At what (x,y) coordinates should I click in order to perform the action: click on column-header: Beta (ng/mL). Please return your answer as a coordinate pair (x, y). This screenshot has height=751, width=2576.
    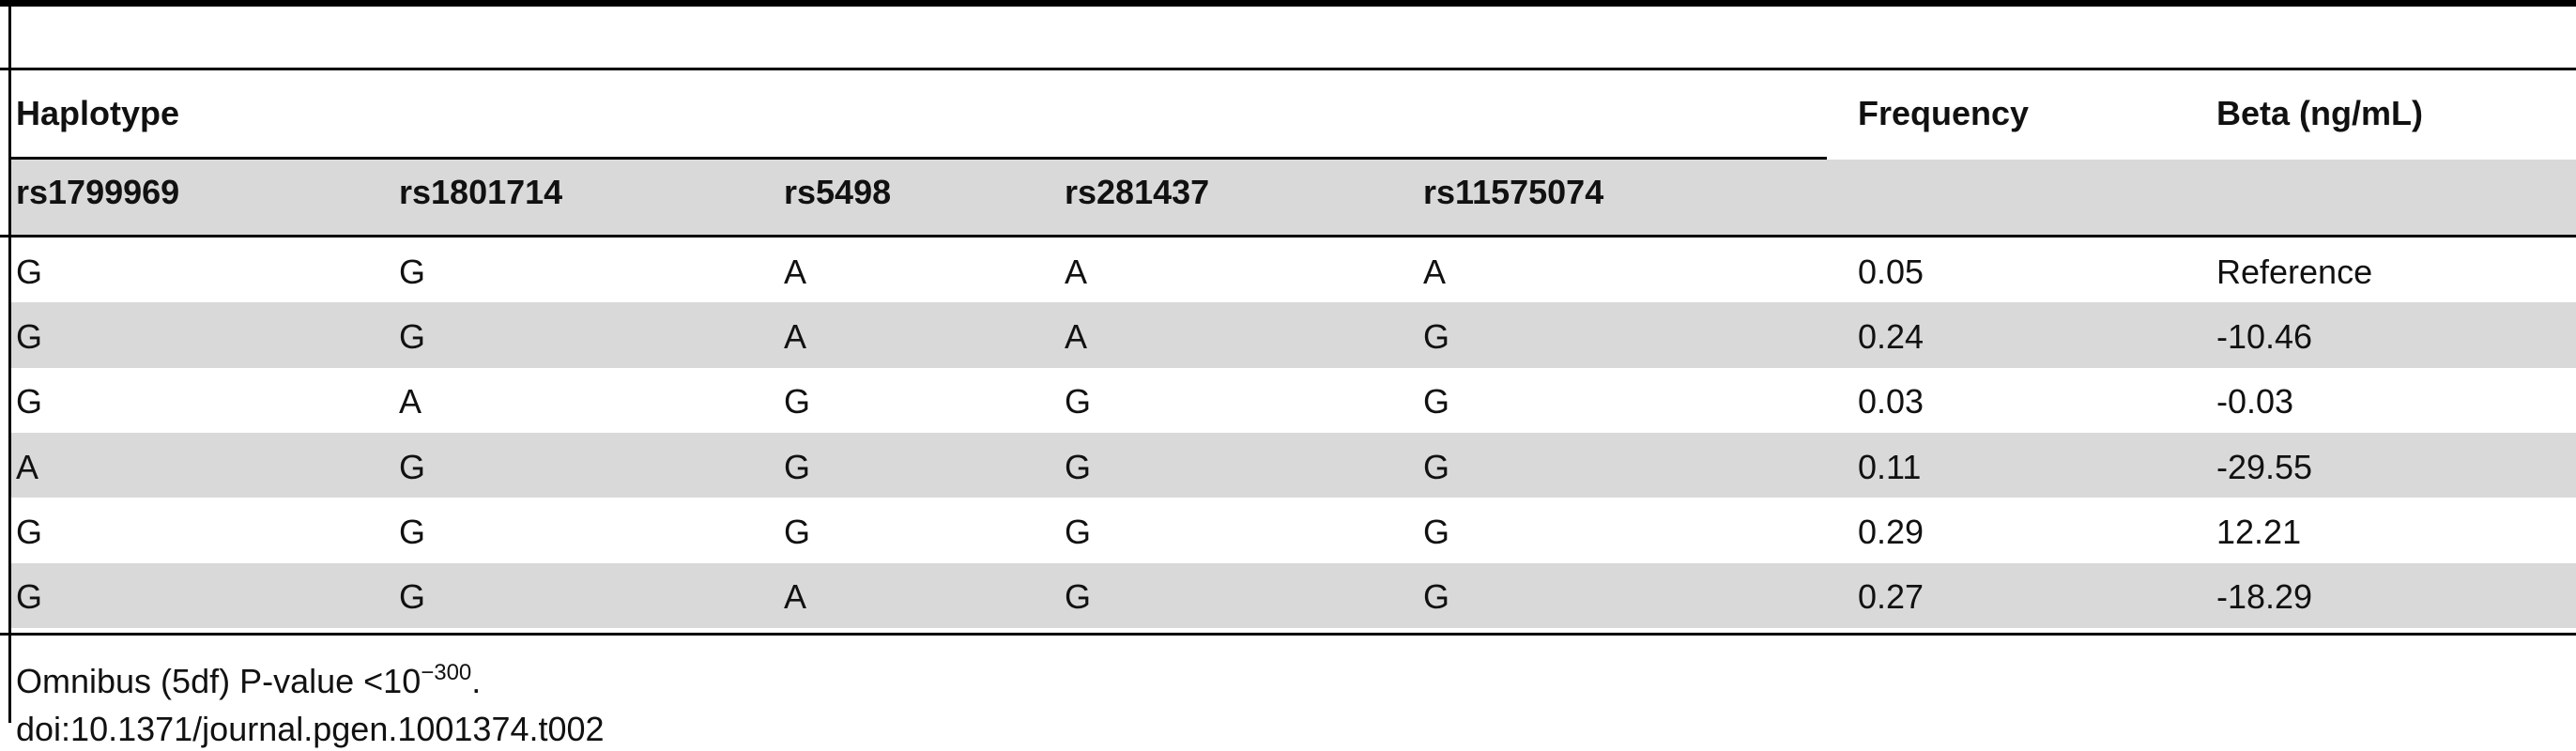
    Looking at the image, I should click on (2320, 113).